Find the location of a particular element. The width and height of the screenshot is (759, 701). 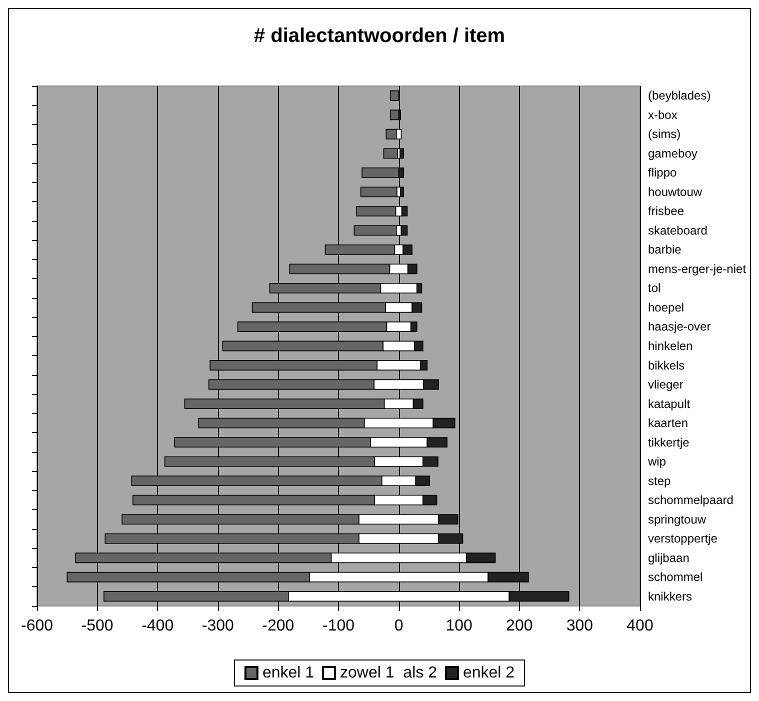

x-tick-label: -600 is located at coordinates (37, 626).